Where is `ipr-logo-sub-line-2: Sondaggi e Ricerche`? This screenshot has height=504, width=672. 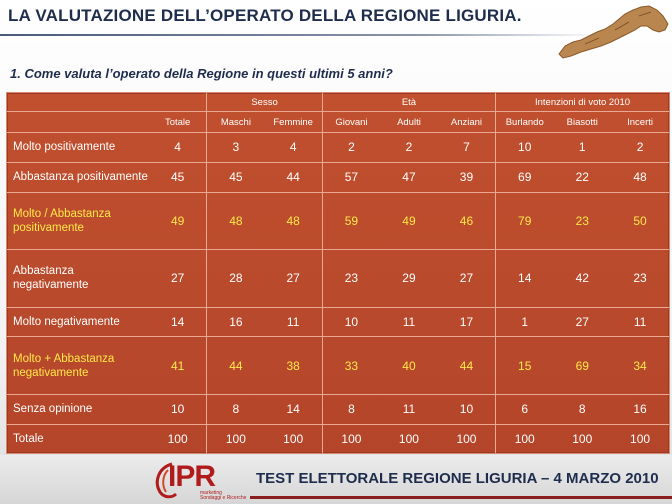
ipr-logo-sub-line-2: Sondaggi e Ricerche is located at coordinates (223, 498).